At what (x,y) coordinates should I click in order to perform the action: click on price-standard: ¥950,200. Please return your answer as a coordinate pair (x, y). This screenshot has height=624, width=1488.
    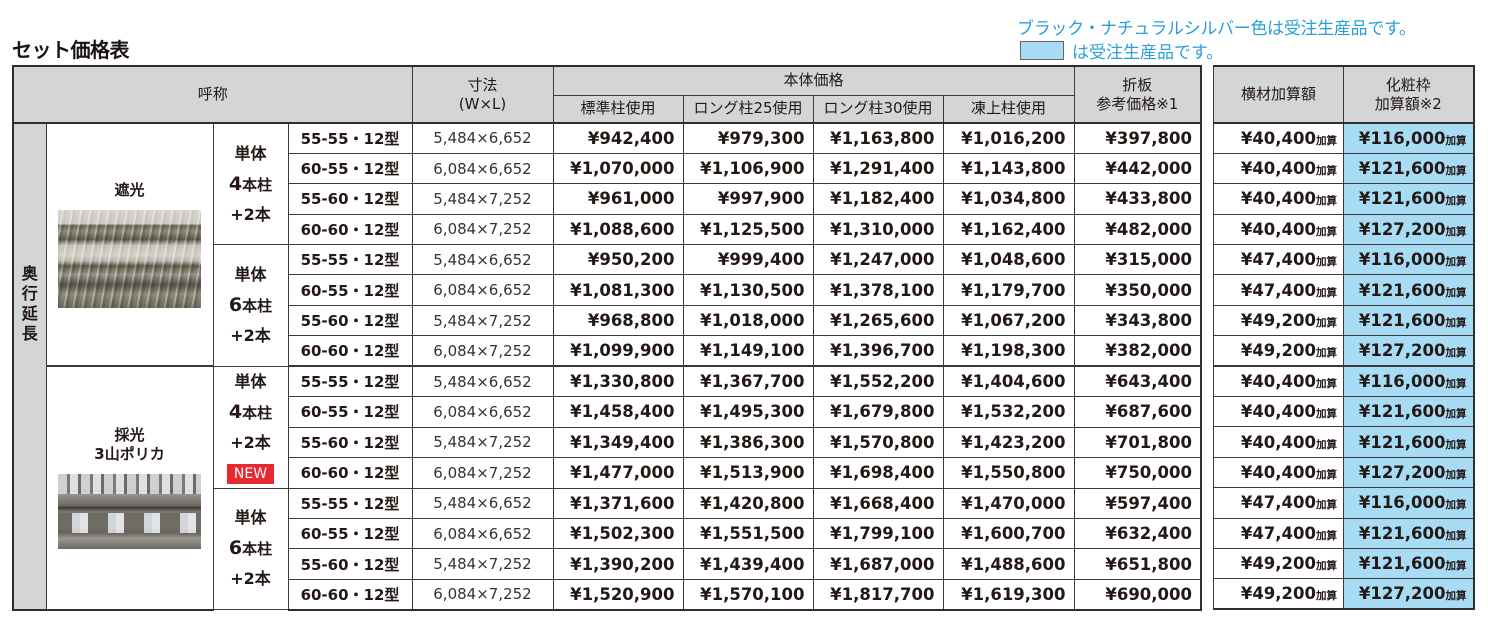
    Looking at the image, I should click on (618, 260).